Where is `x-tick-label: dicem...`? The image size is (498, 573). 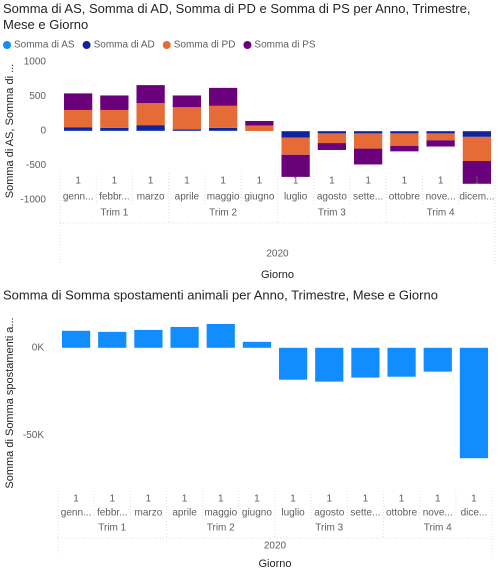
x-tick-label: dicem... is located at coordinates (476, 197).